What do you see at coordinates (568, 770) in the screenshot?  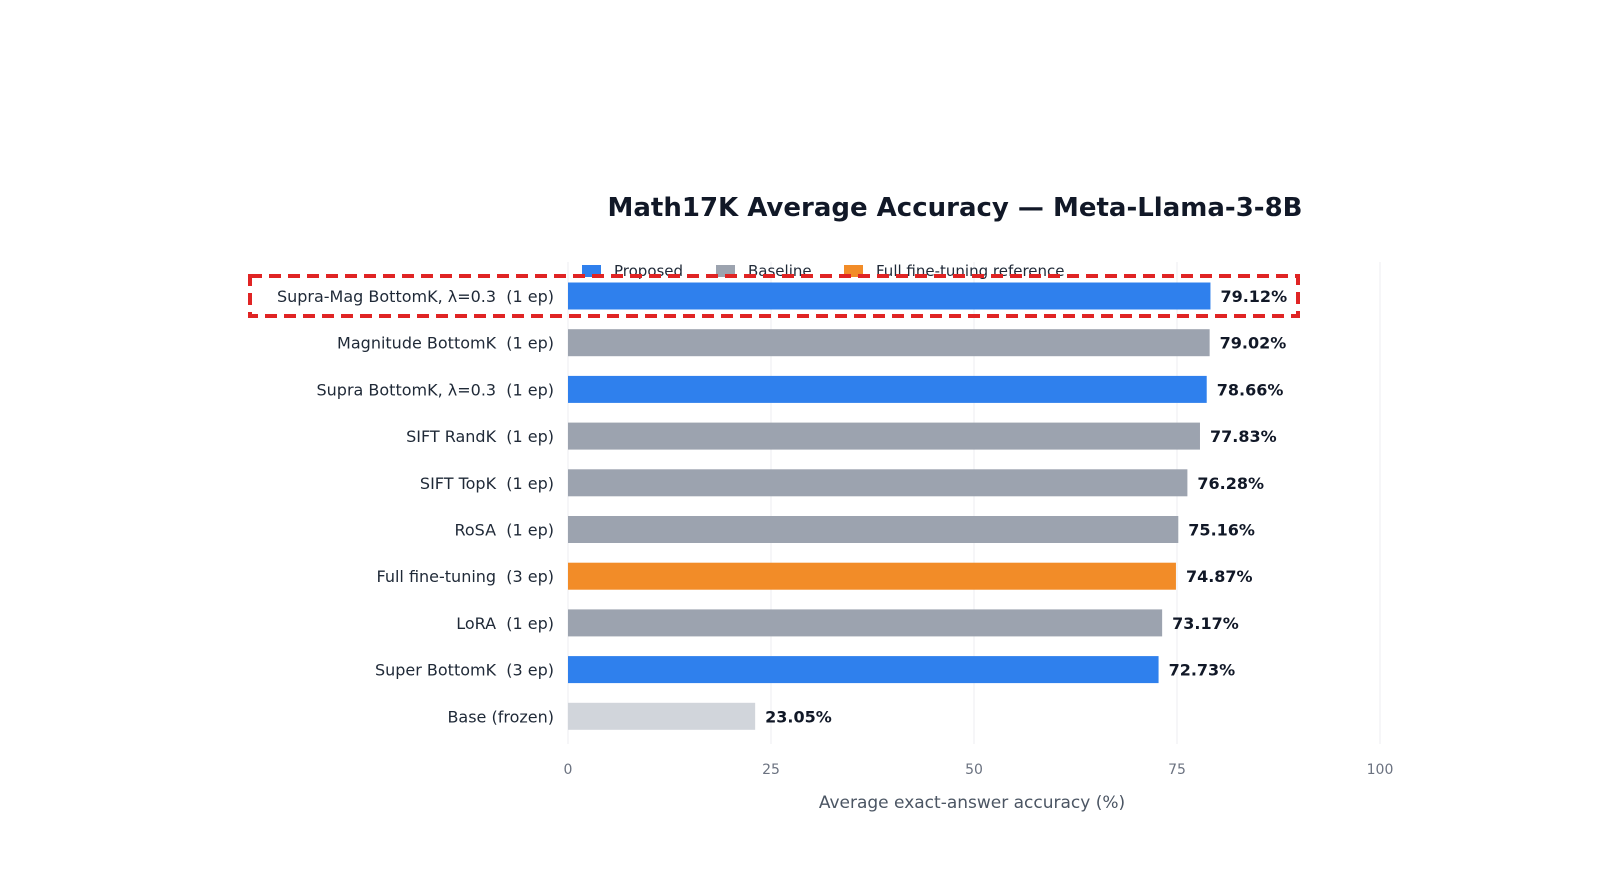 I see `x-tick-label: 0` at bounding box center [568, 770].